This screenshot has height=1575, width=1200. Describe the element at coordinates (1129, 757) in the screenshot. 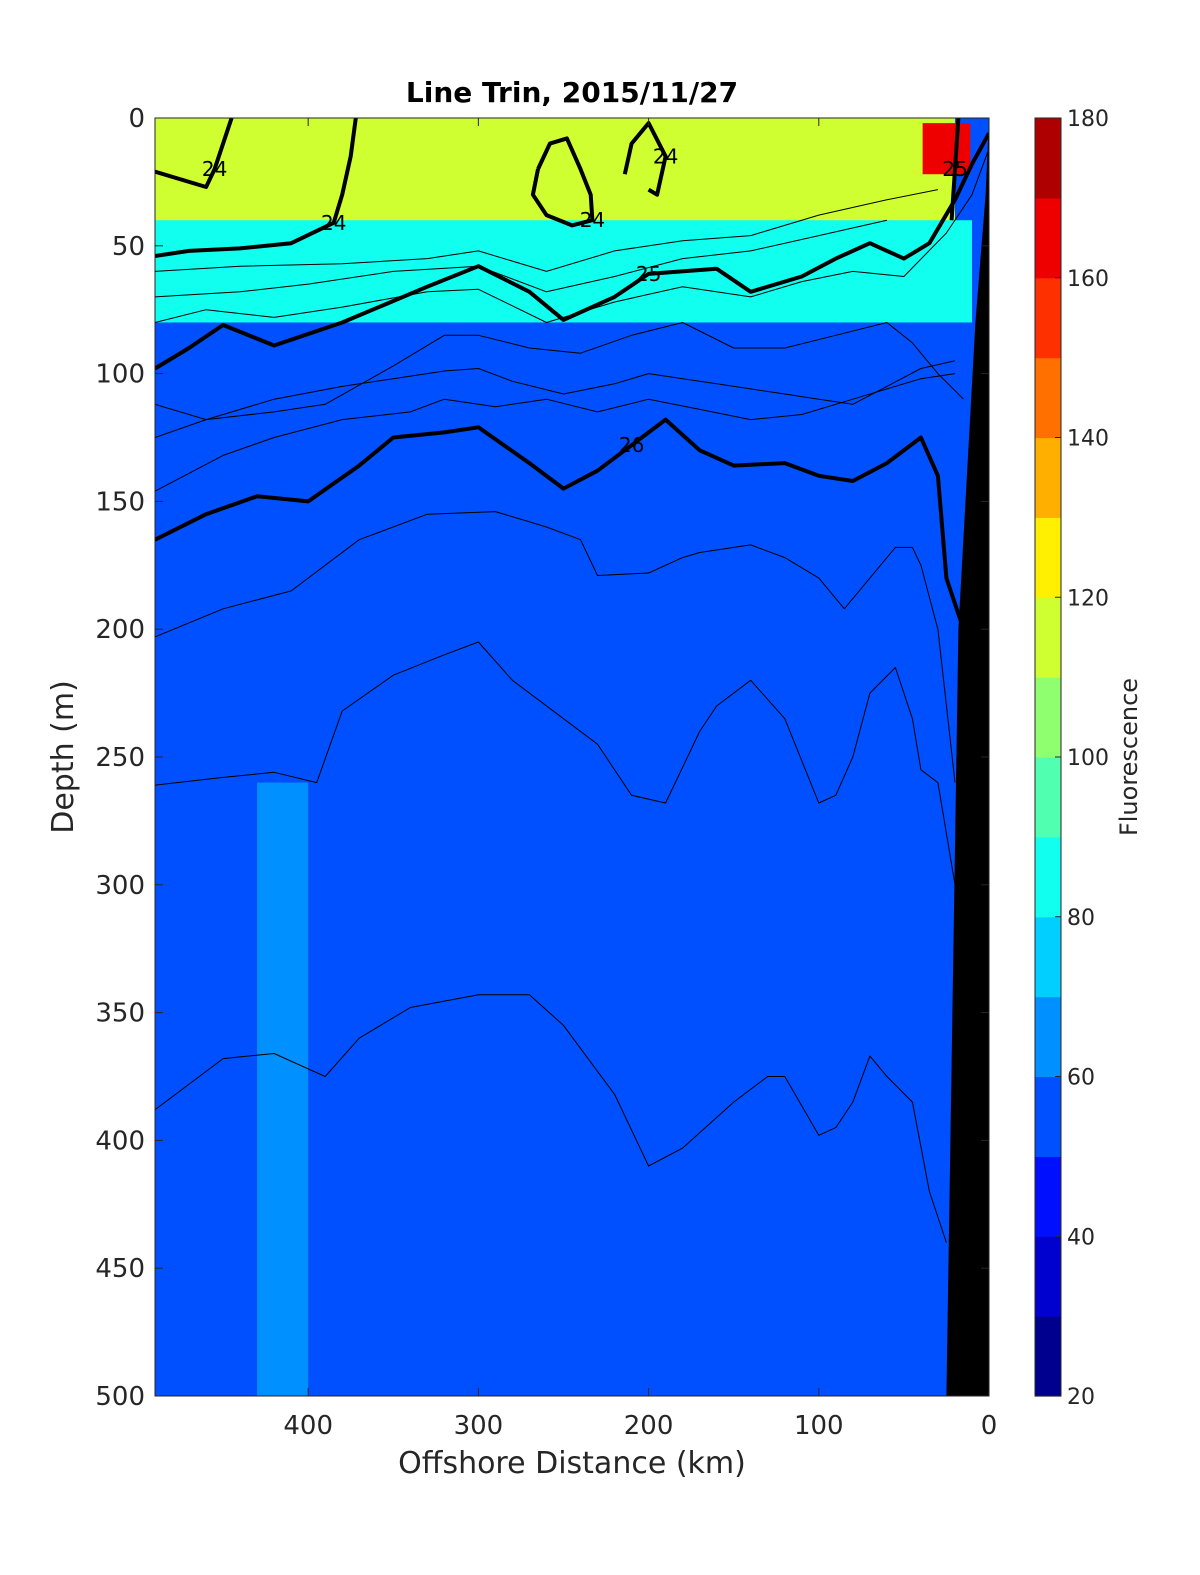

I see `colorbar-label: Fluorescence` at that location.